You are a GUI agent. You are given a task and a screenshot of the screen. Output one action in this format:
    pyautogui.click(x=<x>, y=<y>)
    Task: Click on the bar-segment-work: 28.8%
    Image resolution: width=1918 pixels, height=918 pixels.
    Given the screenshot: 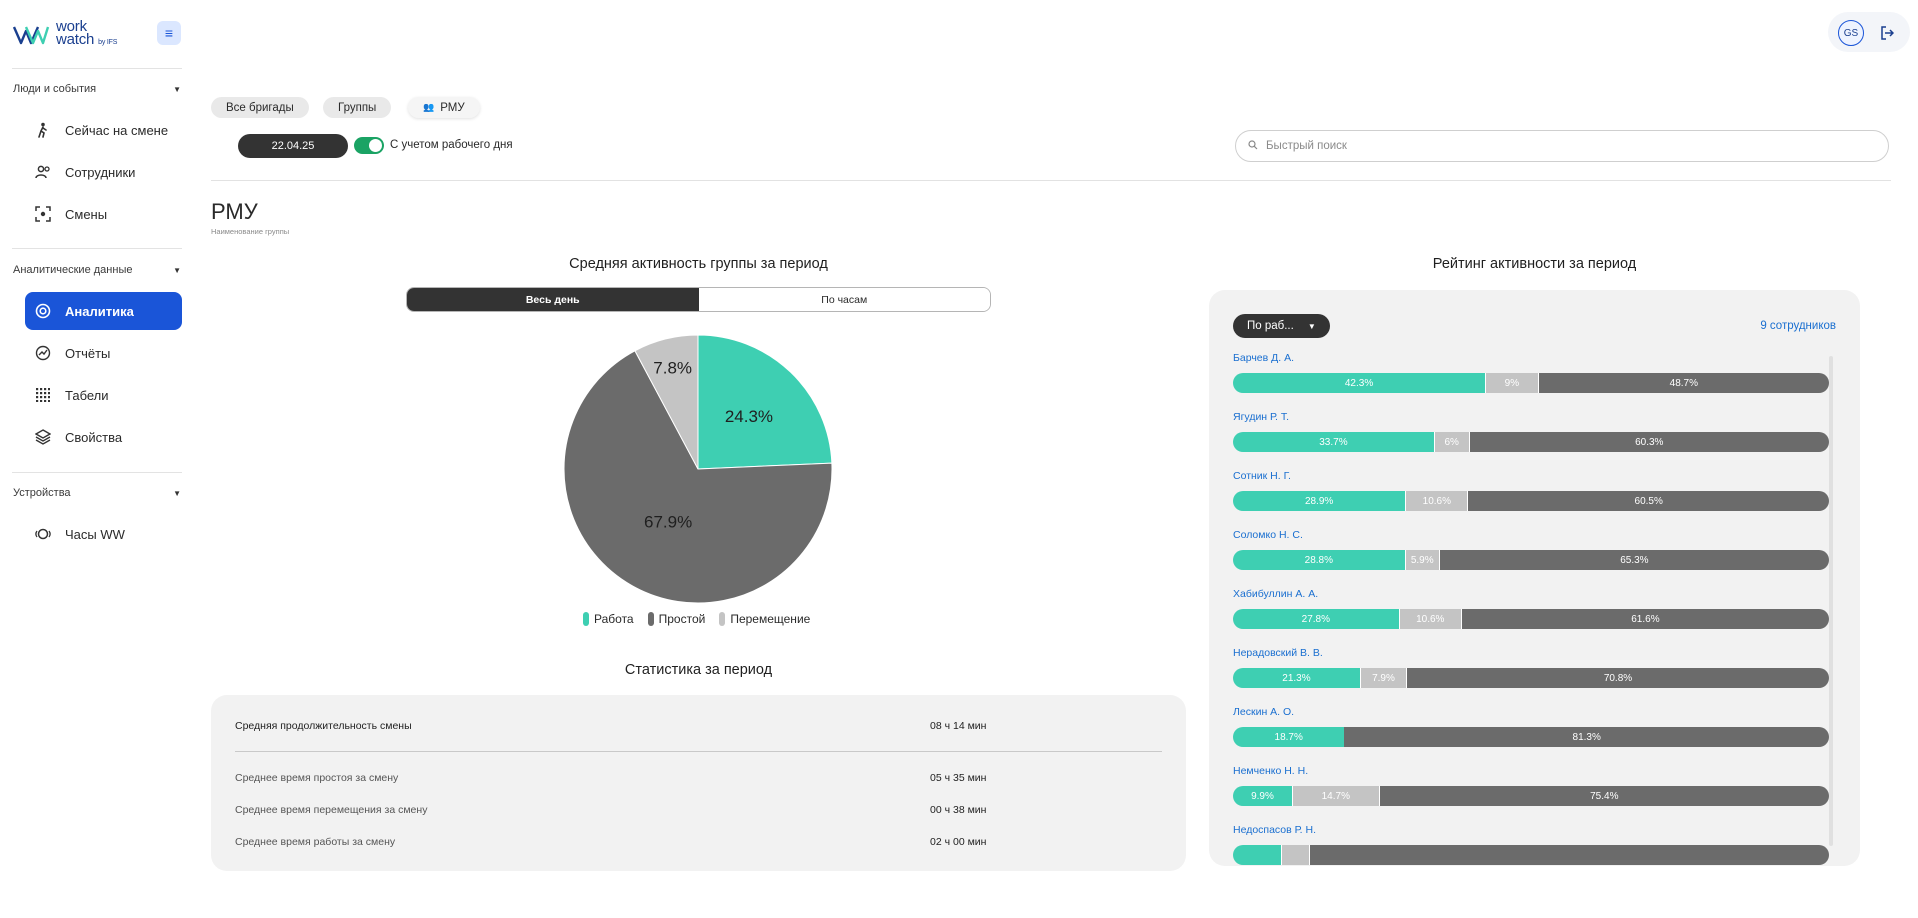 What is the action you would take?
    pyautogui.click(x=1319, y=560)
    